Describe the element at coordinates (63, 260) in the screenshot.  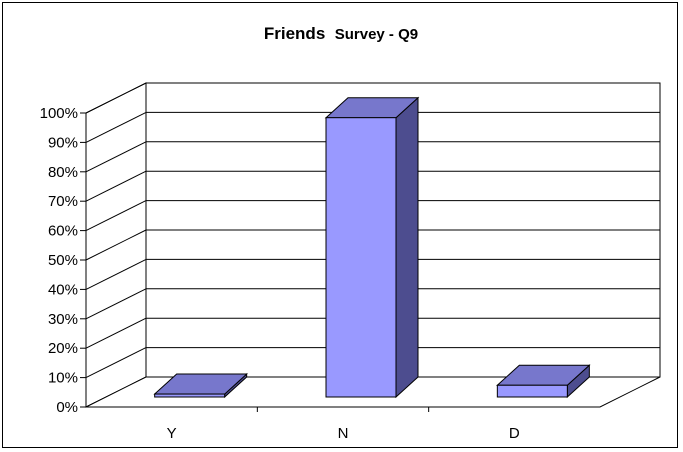
I see `y-tick-label: 50%` at that location.